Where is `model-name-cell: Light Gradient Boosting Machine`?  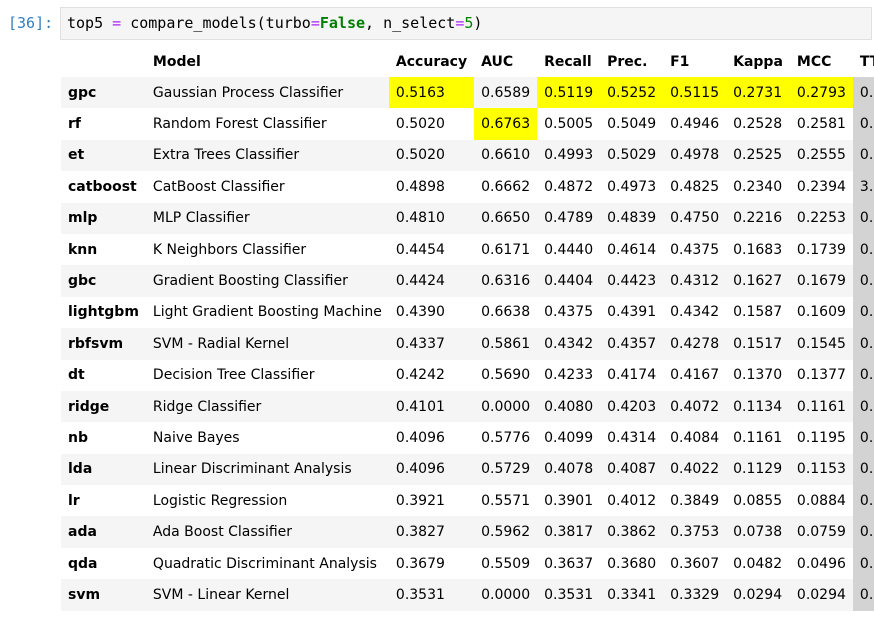
model-name-cell: Light Gradient Boosting Machine is located at coordinates (267, 312).